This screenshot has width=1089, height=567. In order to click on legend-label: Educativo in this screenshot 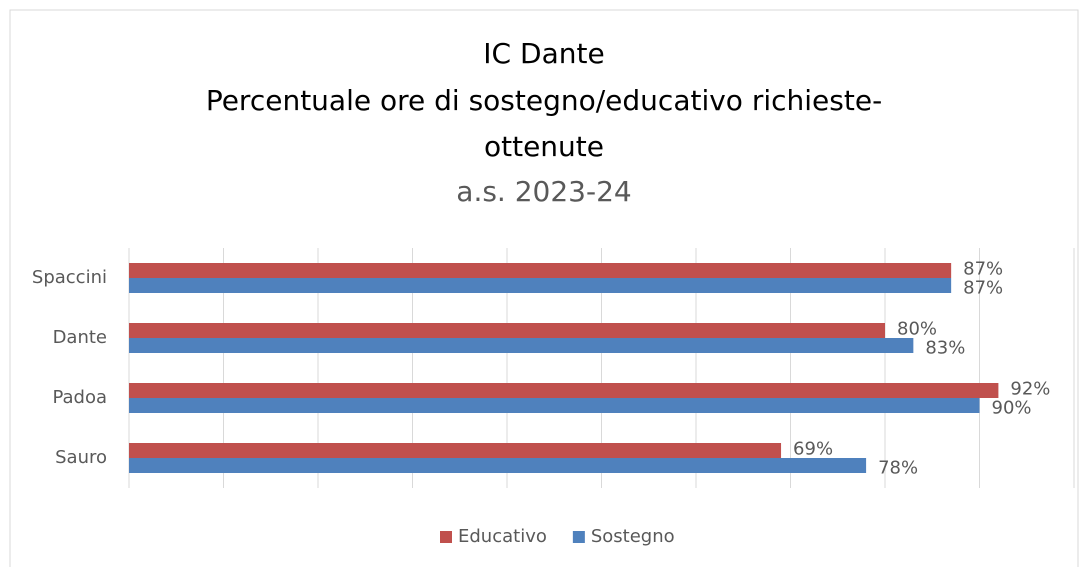, I will do `click(502, 536)`.